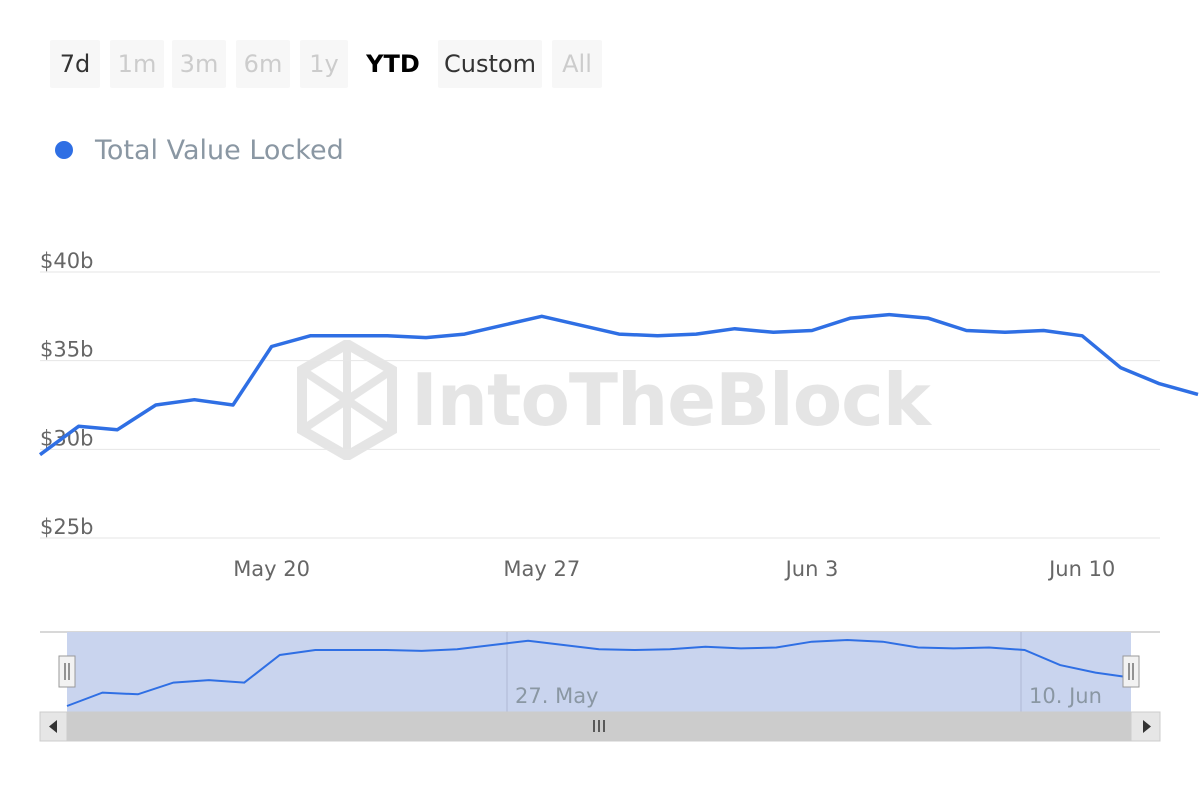 The image size is (1200, 800). I want to click on scroll-right-button, so click(1145, 726).